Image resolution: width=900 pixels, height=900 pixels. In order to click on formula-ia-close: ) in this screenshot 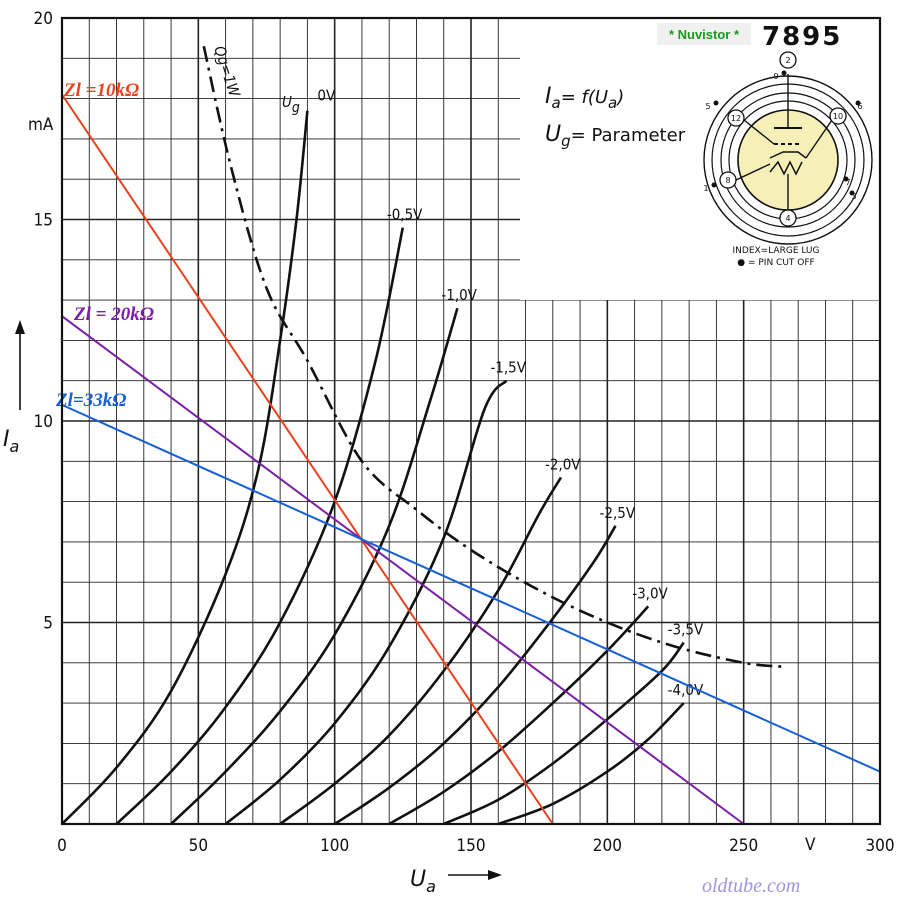, I will do `click(619, 97)`.